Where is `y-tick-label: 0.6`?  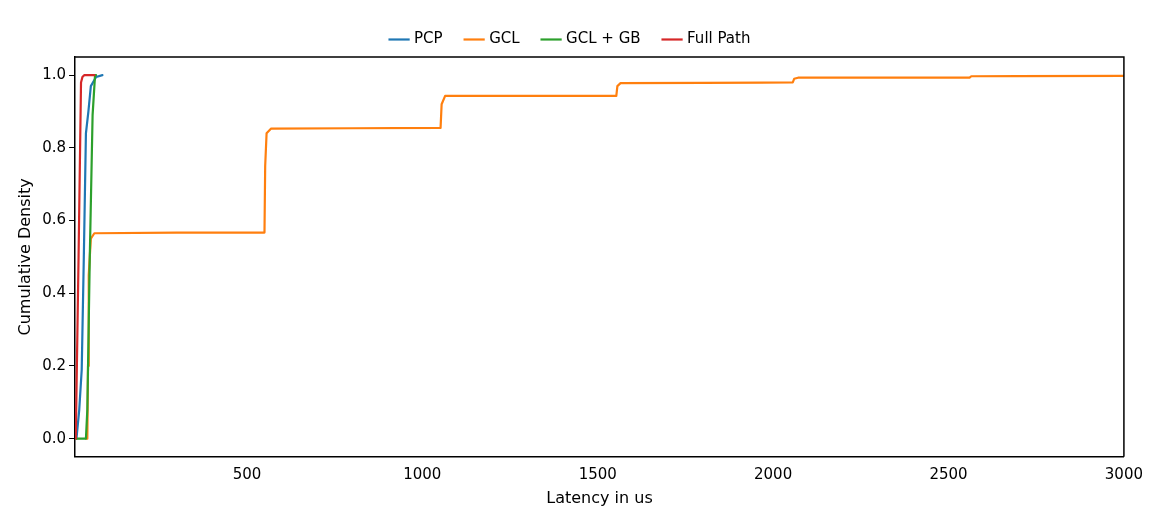 y-tick-label: 0.6 is located at coordinates (54, 219).